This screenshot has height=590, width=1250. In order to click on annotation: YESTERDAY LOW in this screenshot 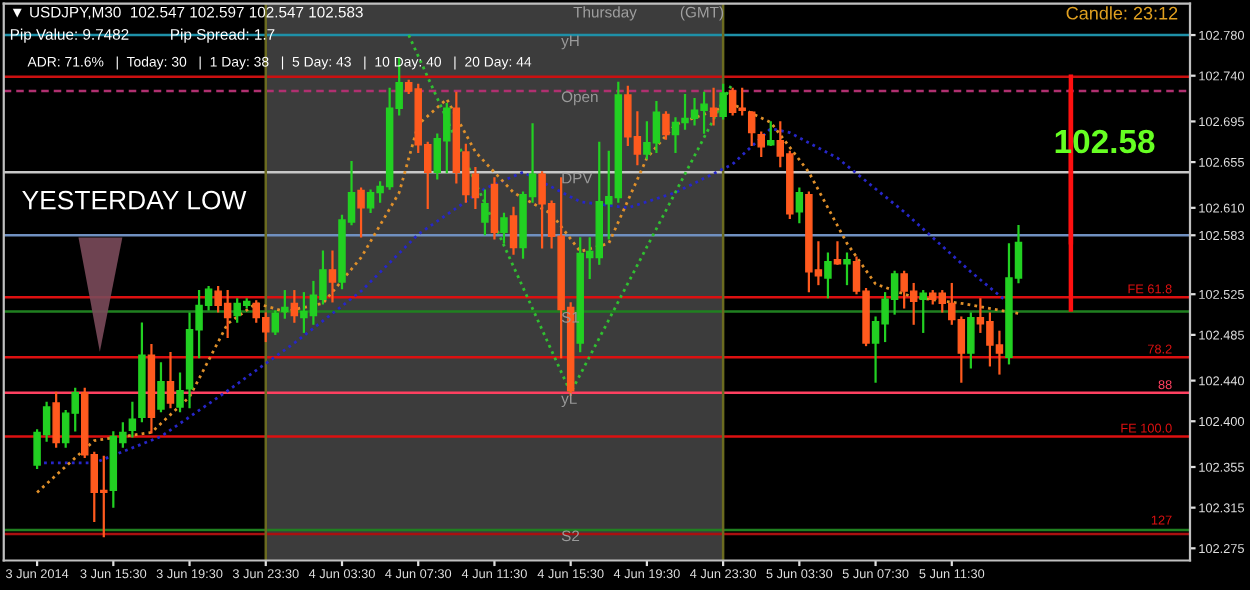, I will do `click(134, 200)`.